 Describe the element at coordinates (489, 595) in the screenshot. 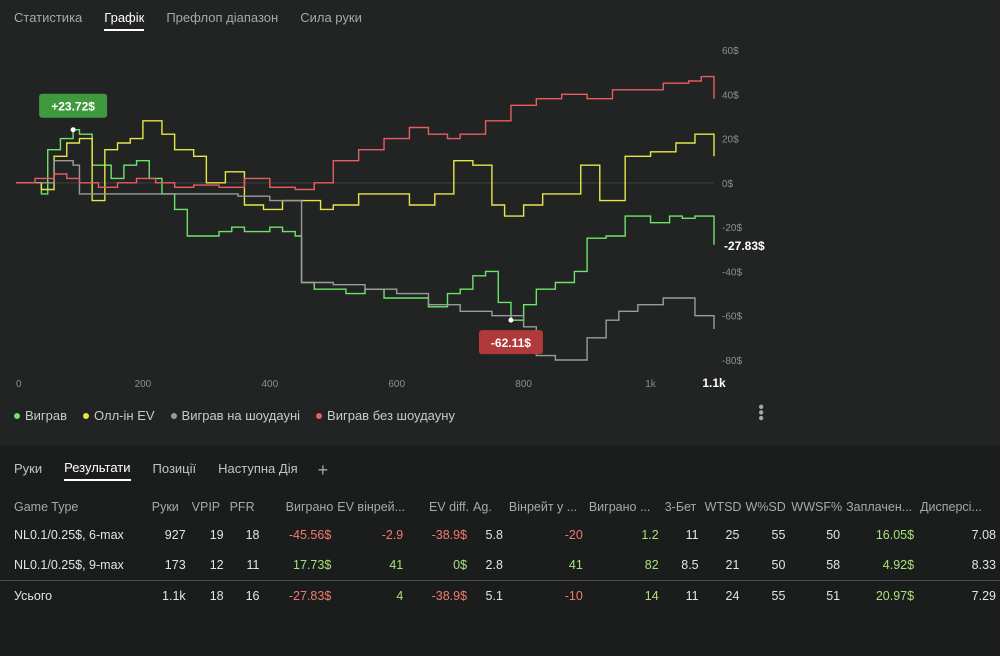

I see `cell-aggression: 5.1` at that location.